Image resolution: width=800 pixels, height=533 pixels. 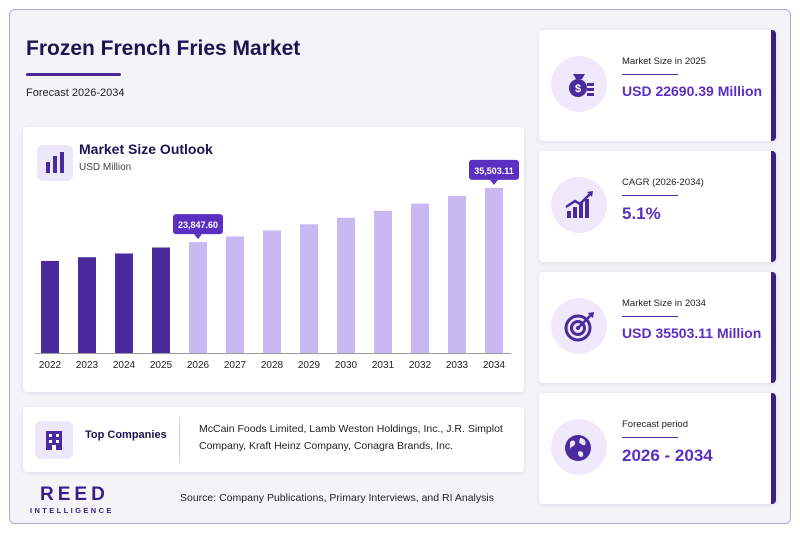 What do you see at coordinates (272, 365) in the screenshot?
I see `x-tick-label: 2028` at bounding box center [272, 365].